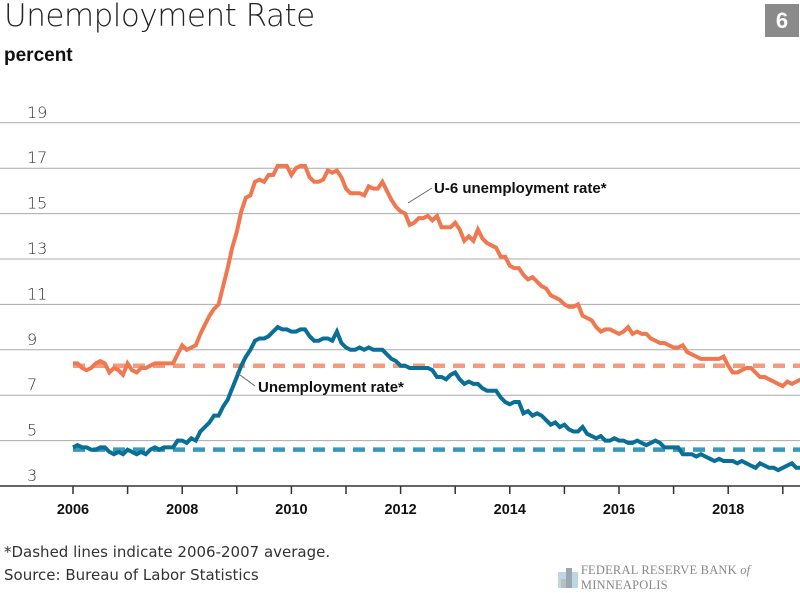 The height and width of the screenshot is (593, 800). I want to click on x-axis: 2006 2008 2010 2012 2014 2016 2018, so click(400, 501).